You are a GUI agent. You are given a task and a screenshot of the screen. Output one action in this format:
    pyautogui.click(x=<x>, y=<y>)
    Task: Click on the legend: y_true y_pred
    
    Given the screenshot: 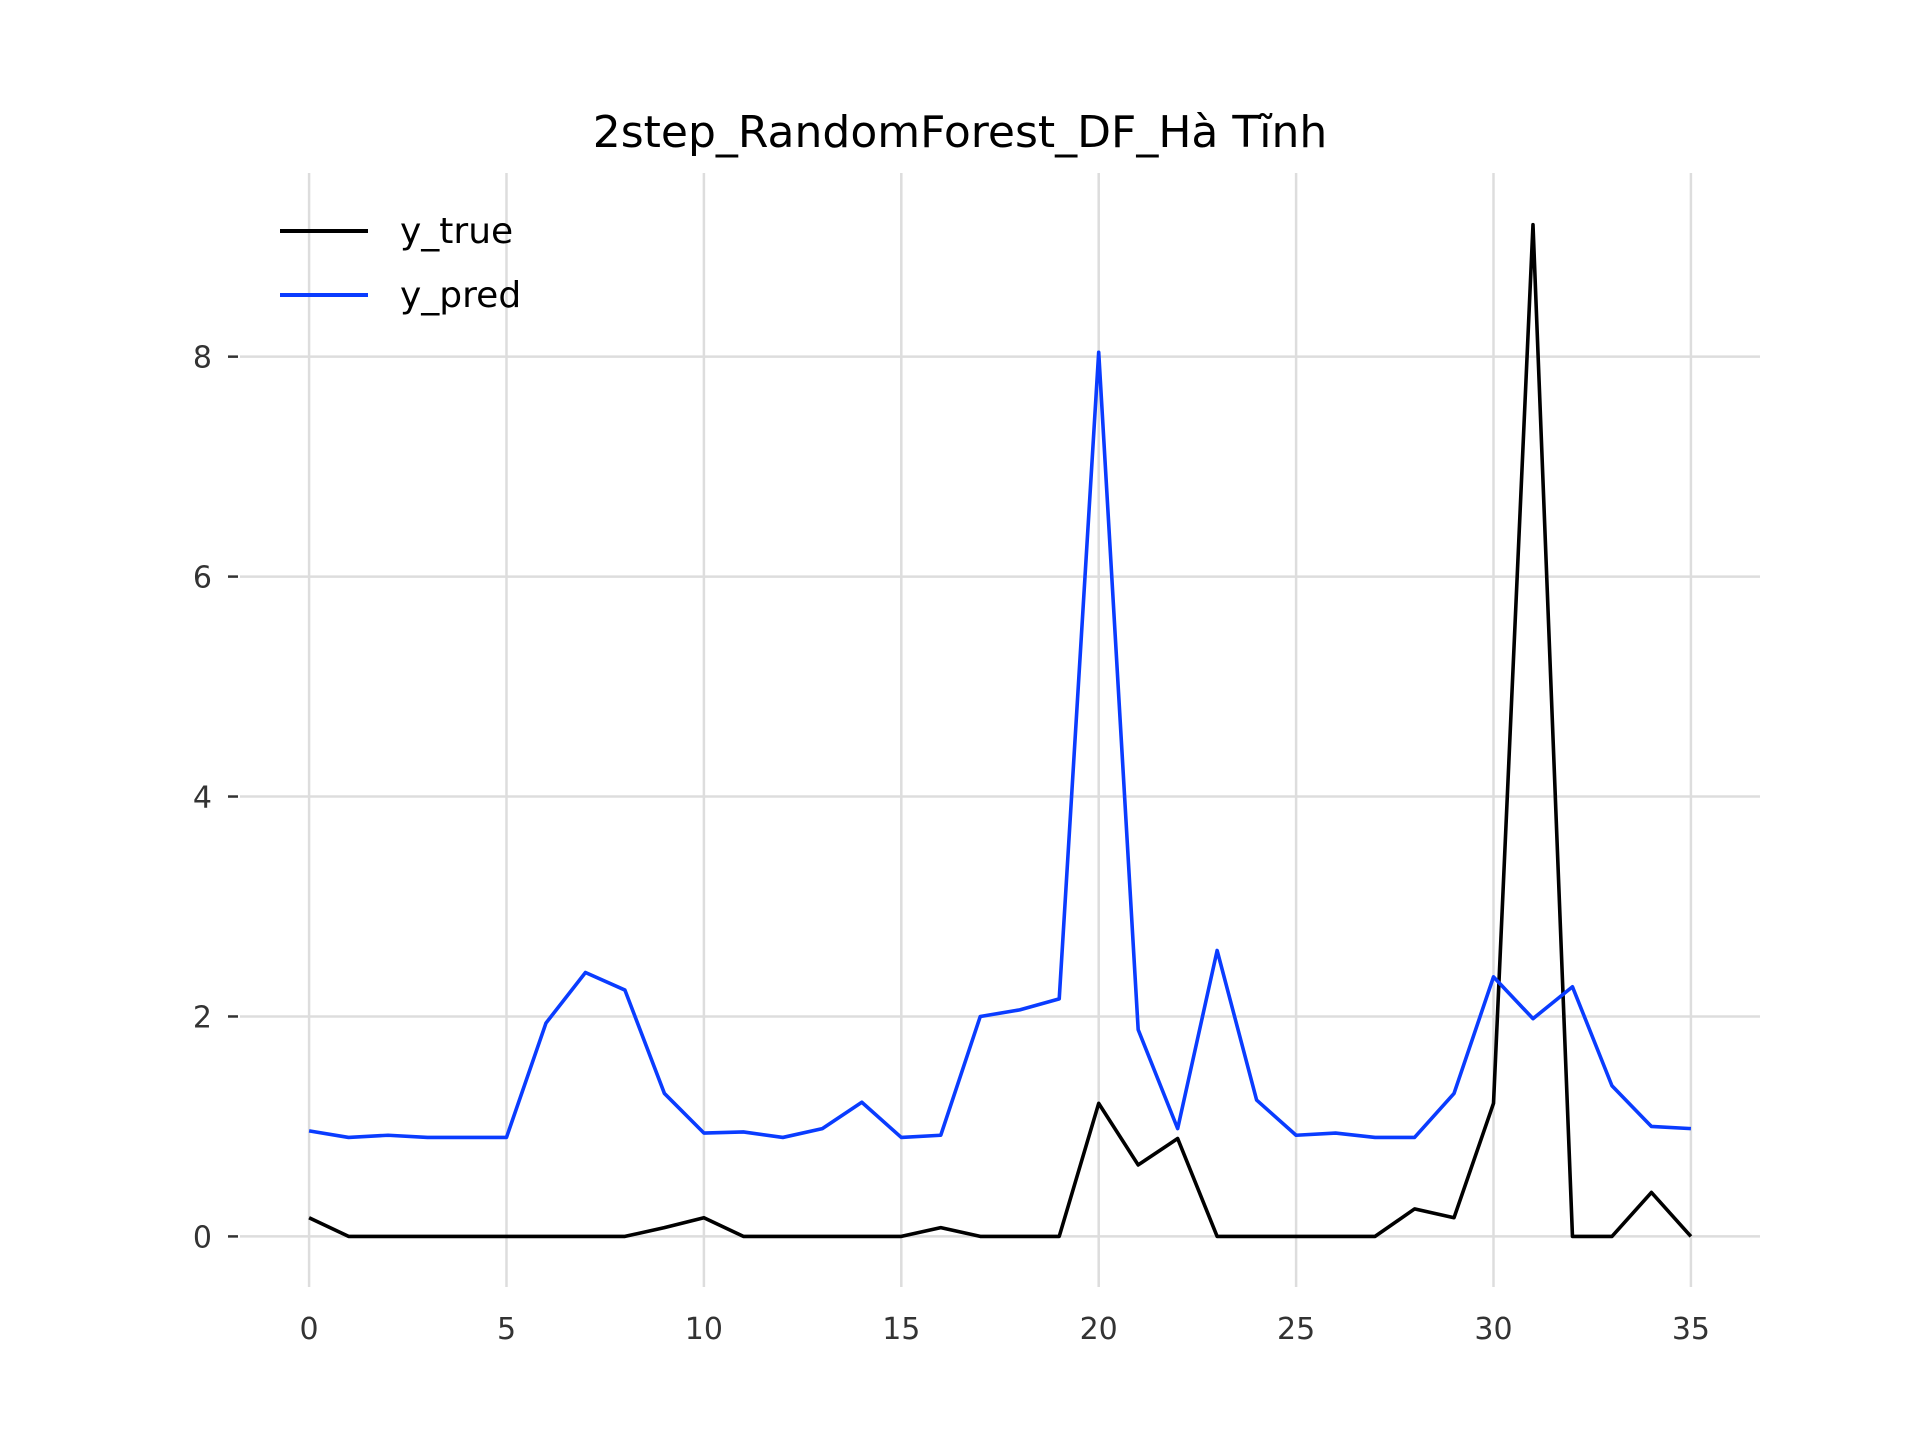 What is the action you would take?
    pyautogui.click(x=400, y=263)
    